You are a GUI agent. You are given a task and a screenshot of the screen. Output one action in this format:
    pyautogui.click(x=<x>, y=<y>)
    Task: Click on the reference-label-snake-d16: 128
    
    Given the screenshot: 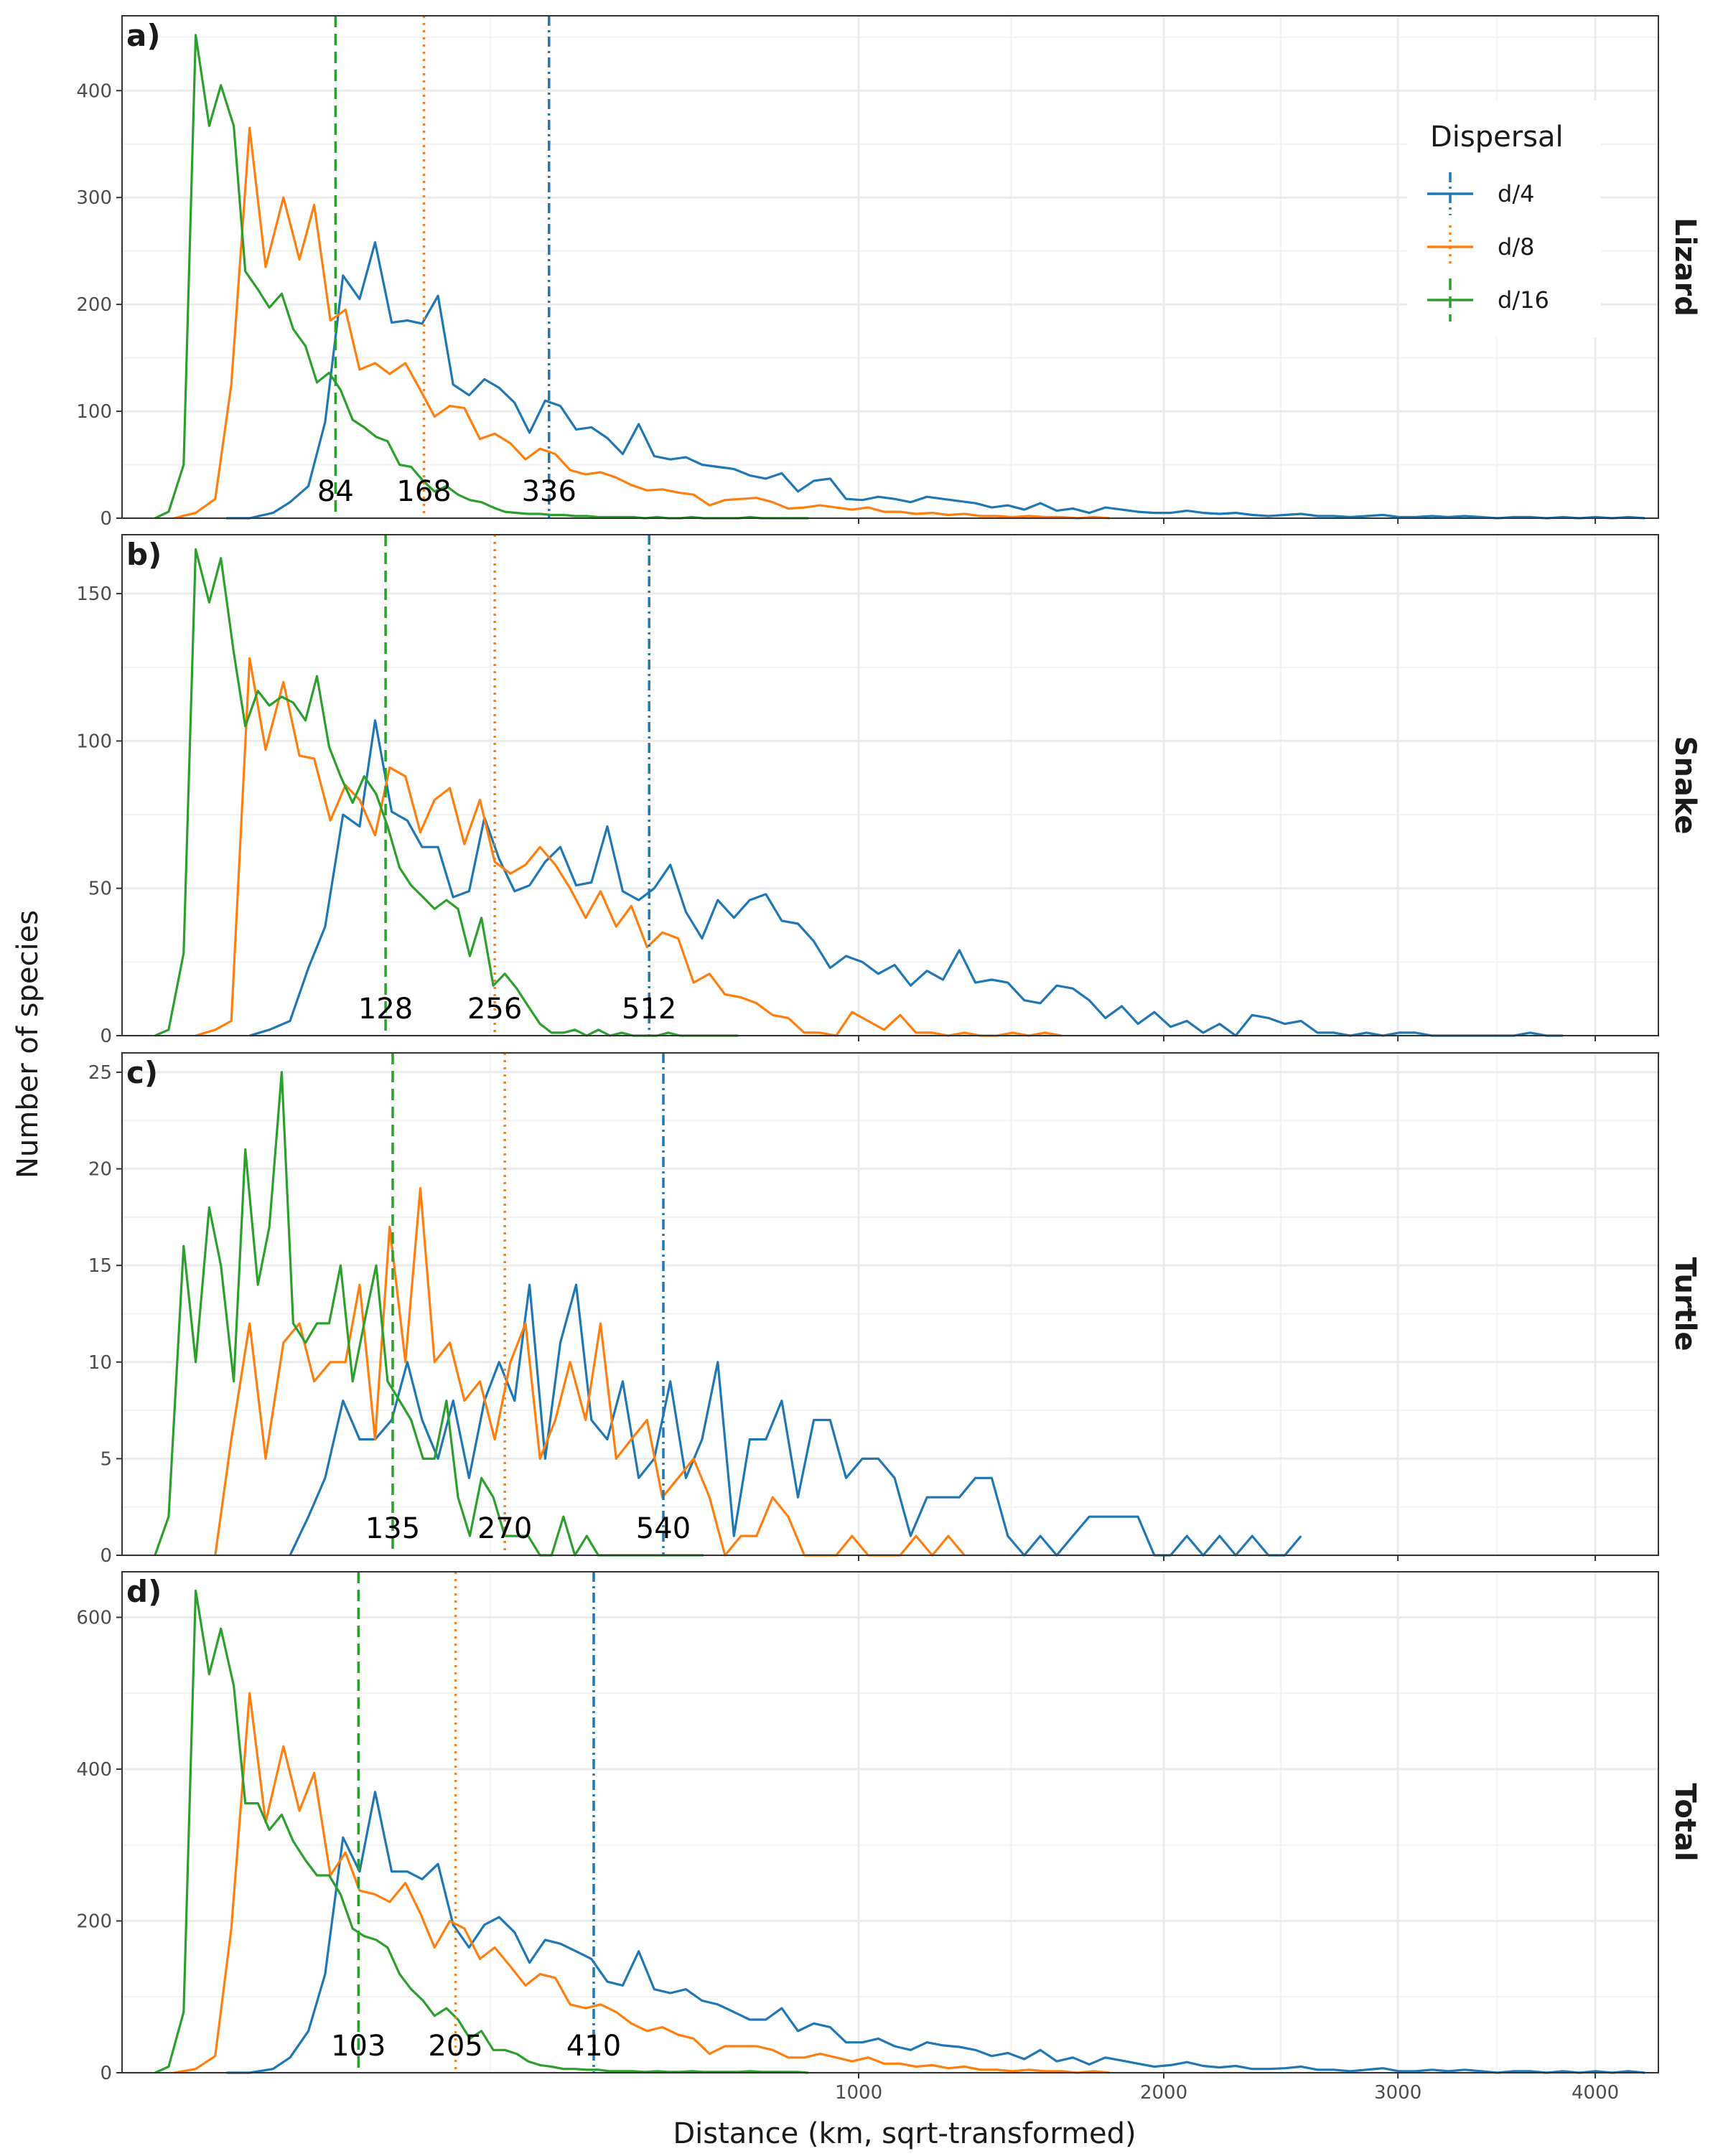 What is the action you would take?
    pyautogui.click(x=385, y=1009)
    